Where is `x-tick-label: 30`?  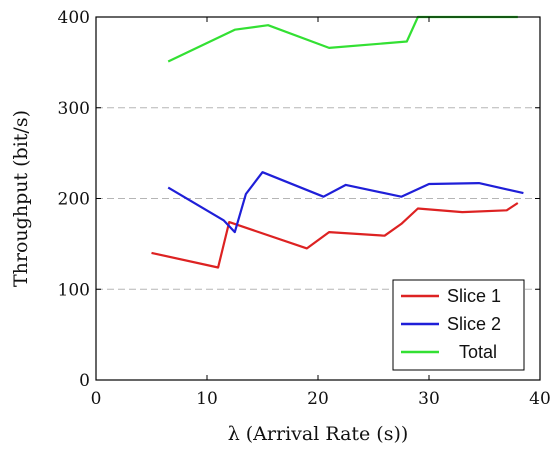 x-tick-label: 30 is located at coordinates (429, 399).